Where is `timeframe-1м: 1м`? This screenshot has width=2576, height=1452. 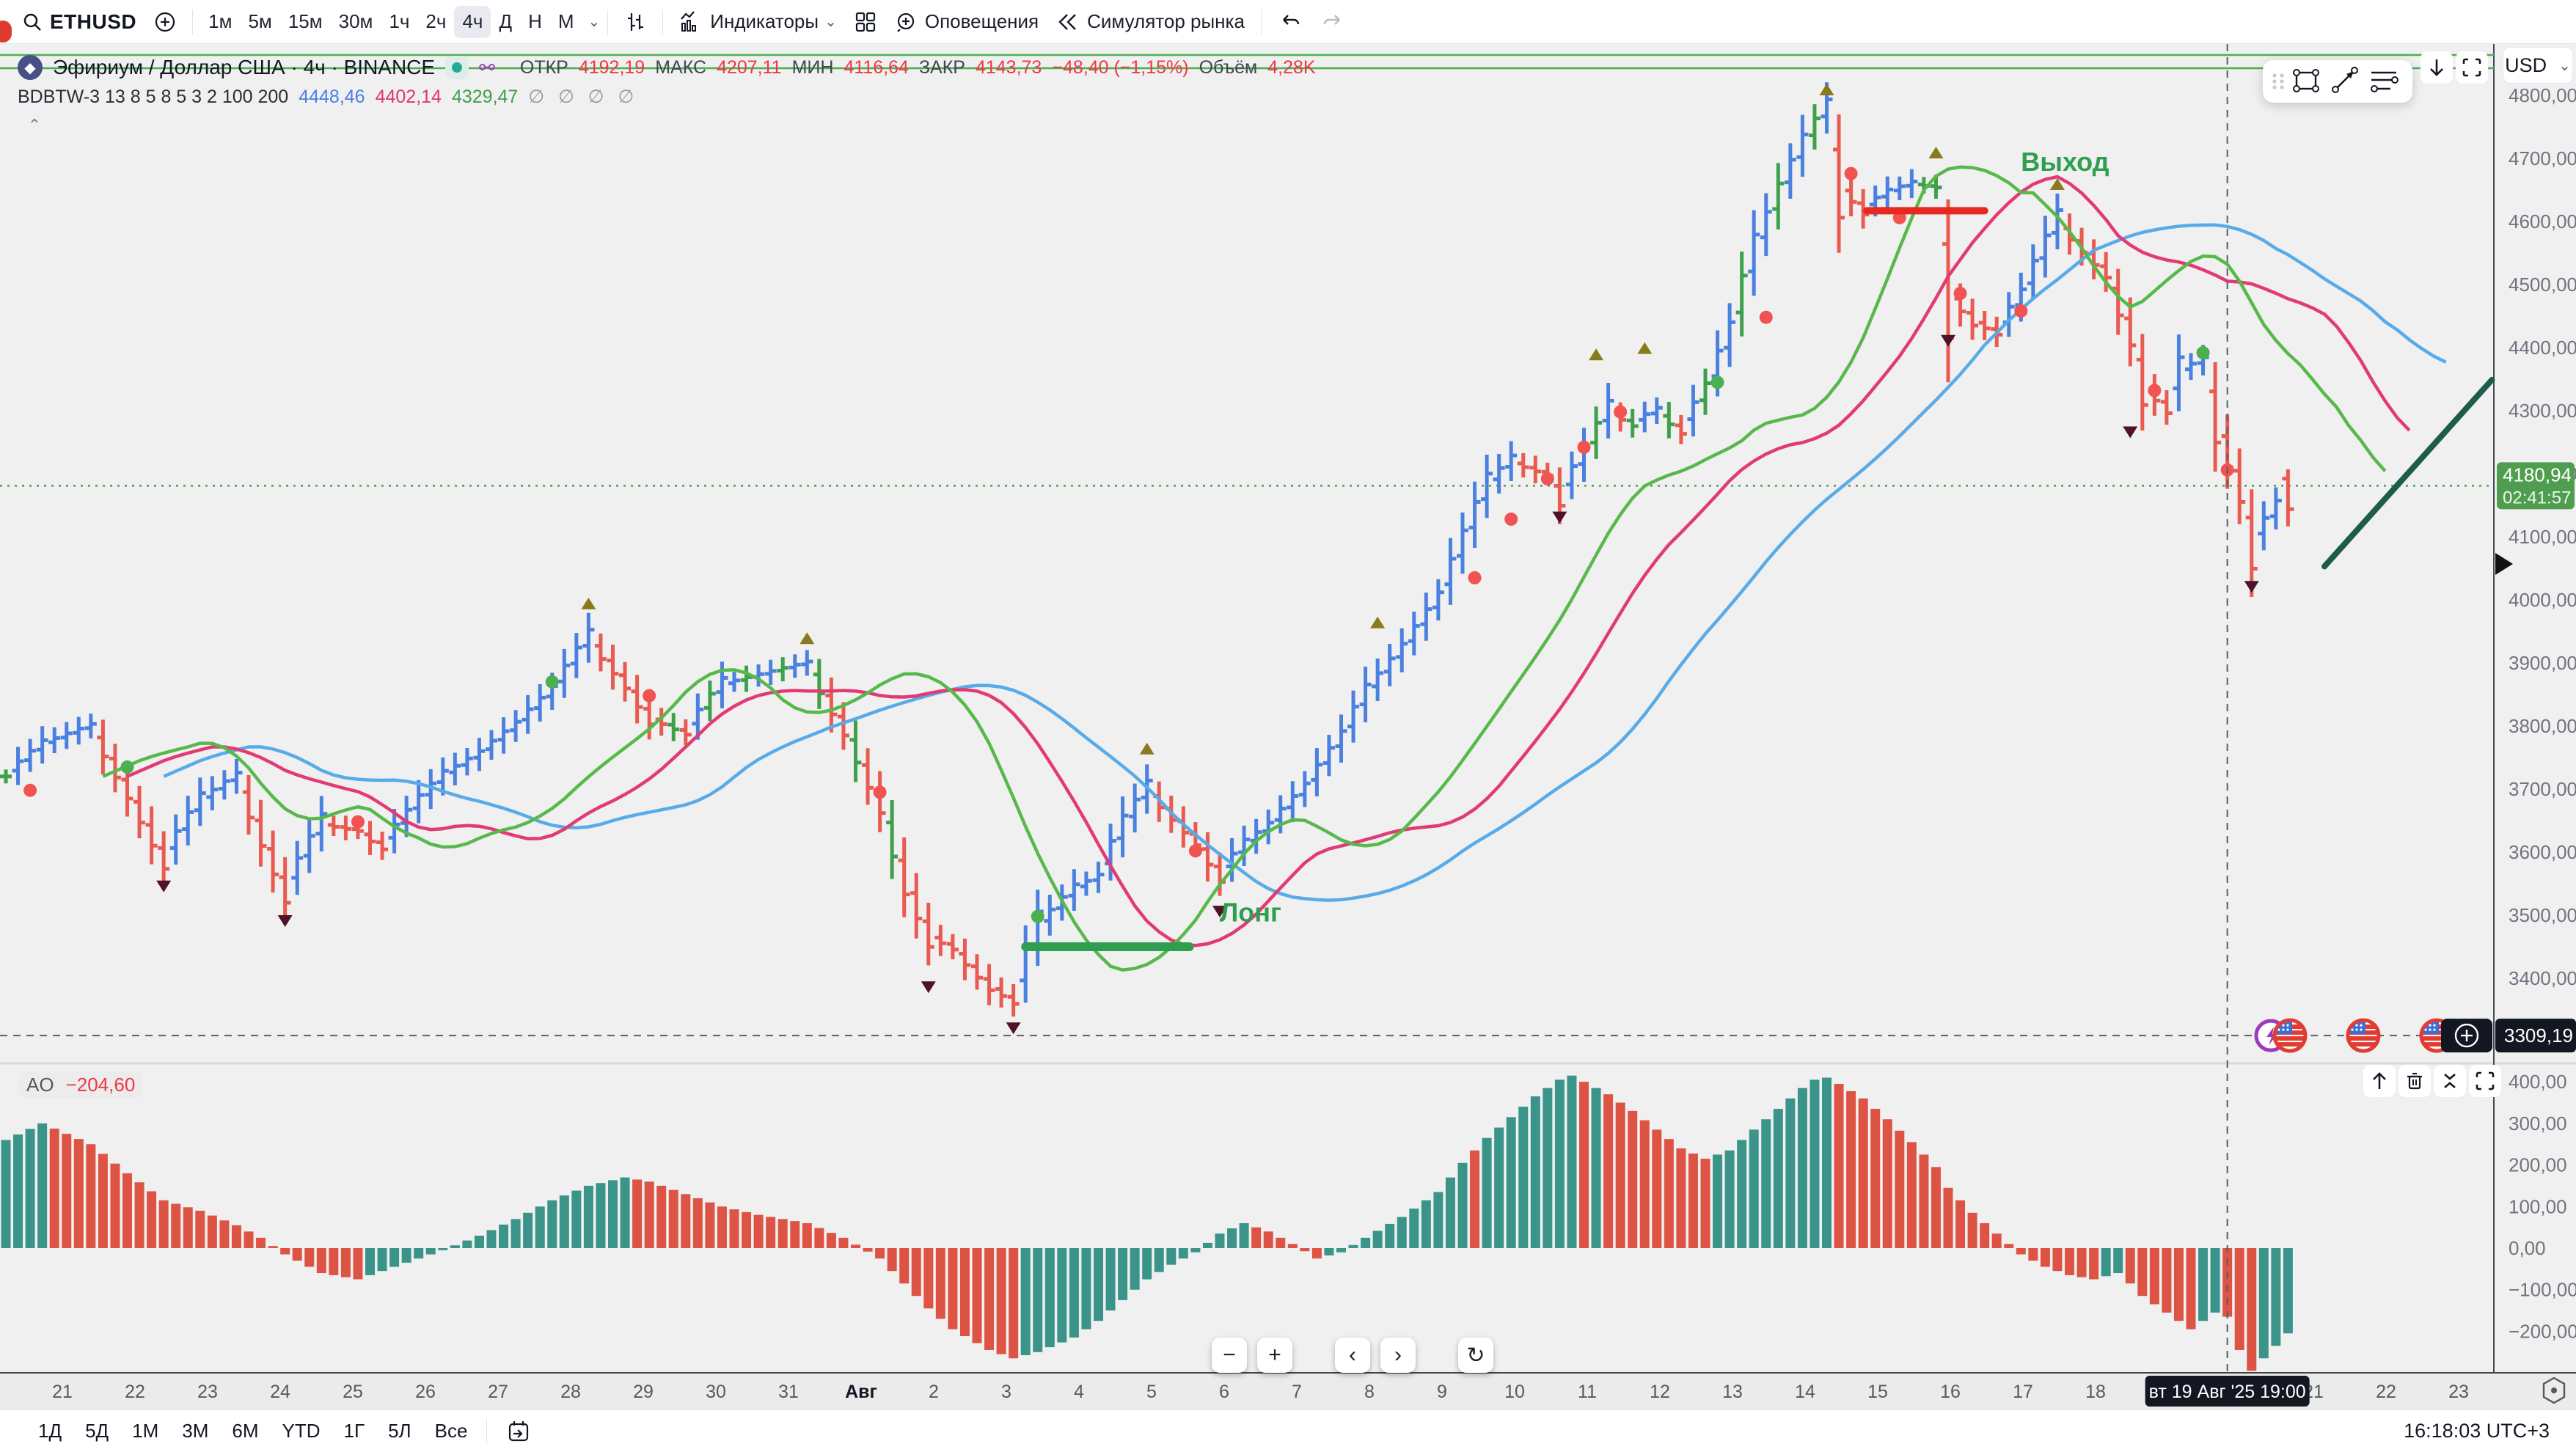
timeframe-1м: 1м is located at coordinates (221, 21).